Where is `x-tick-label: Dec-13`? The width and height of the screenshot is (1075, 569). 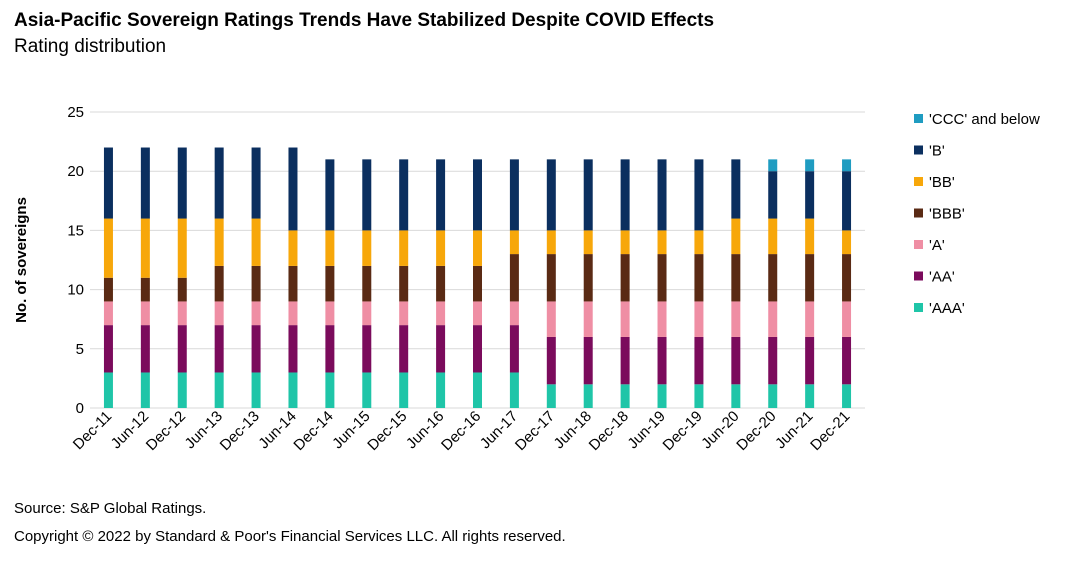 x-tick-label: Dec-13 is located at coordinates (240, 431).